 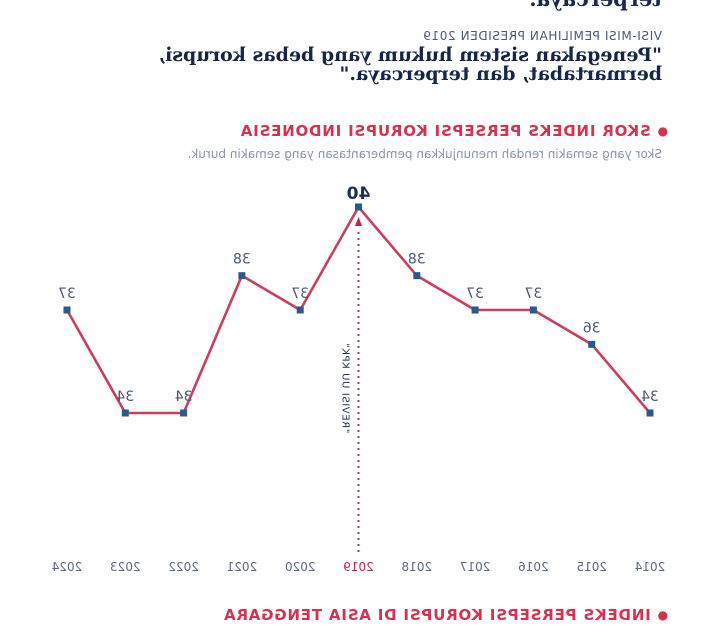 What do you see at coordinates (650, 567) in the screenshot?
I see `x-tick-label: 2014` at bounding box center [650, 567].